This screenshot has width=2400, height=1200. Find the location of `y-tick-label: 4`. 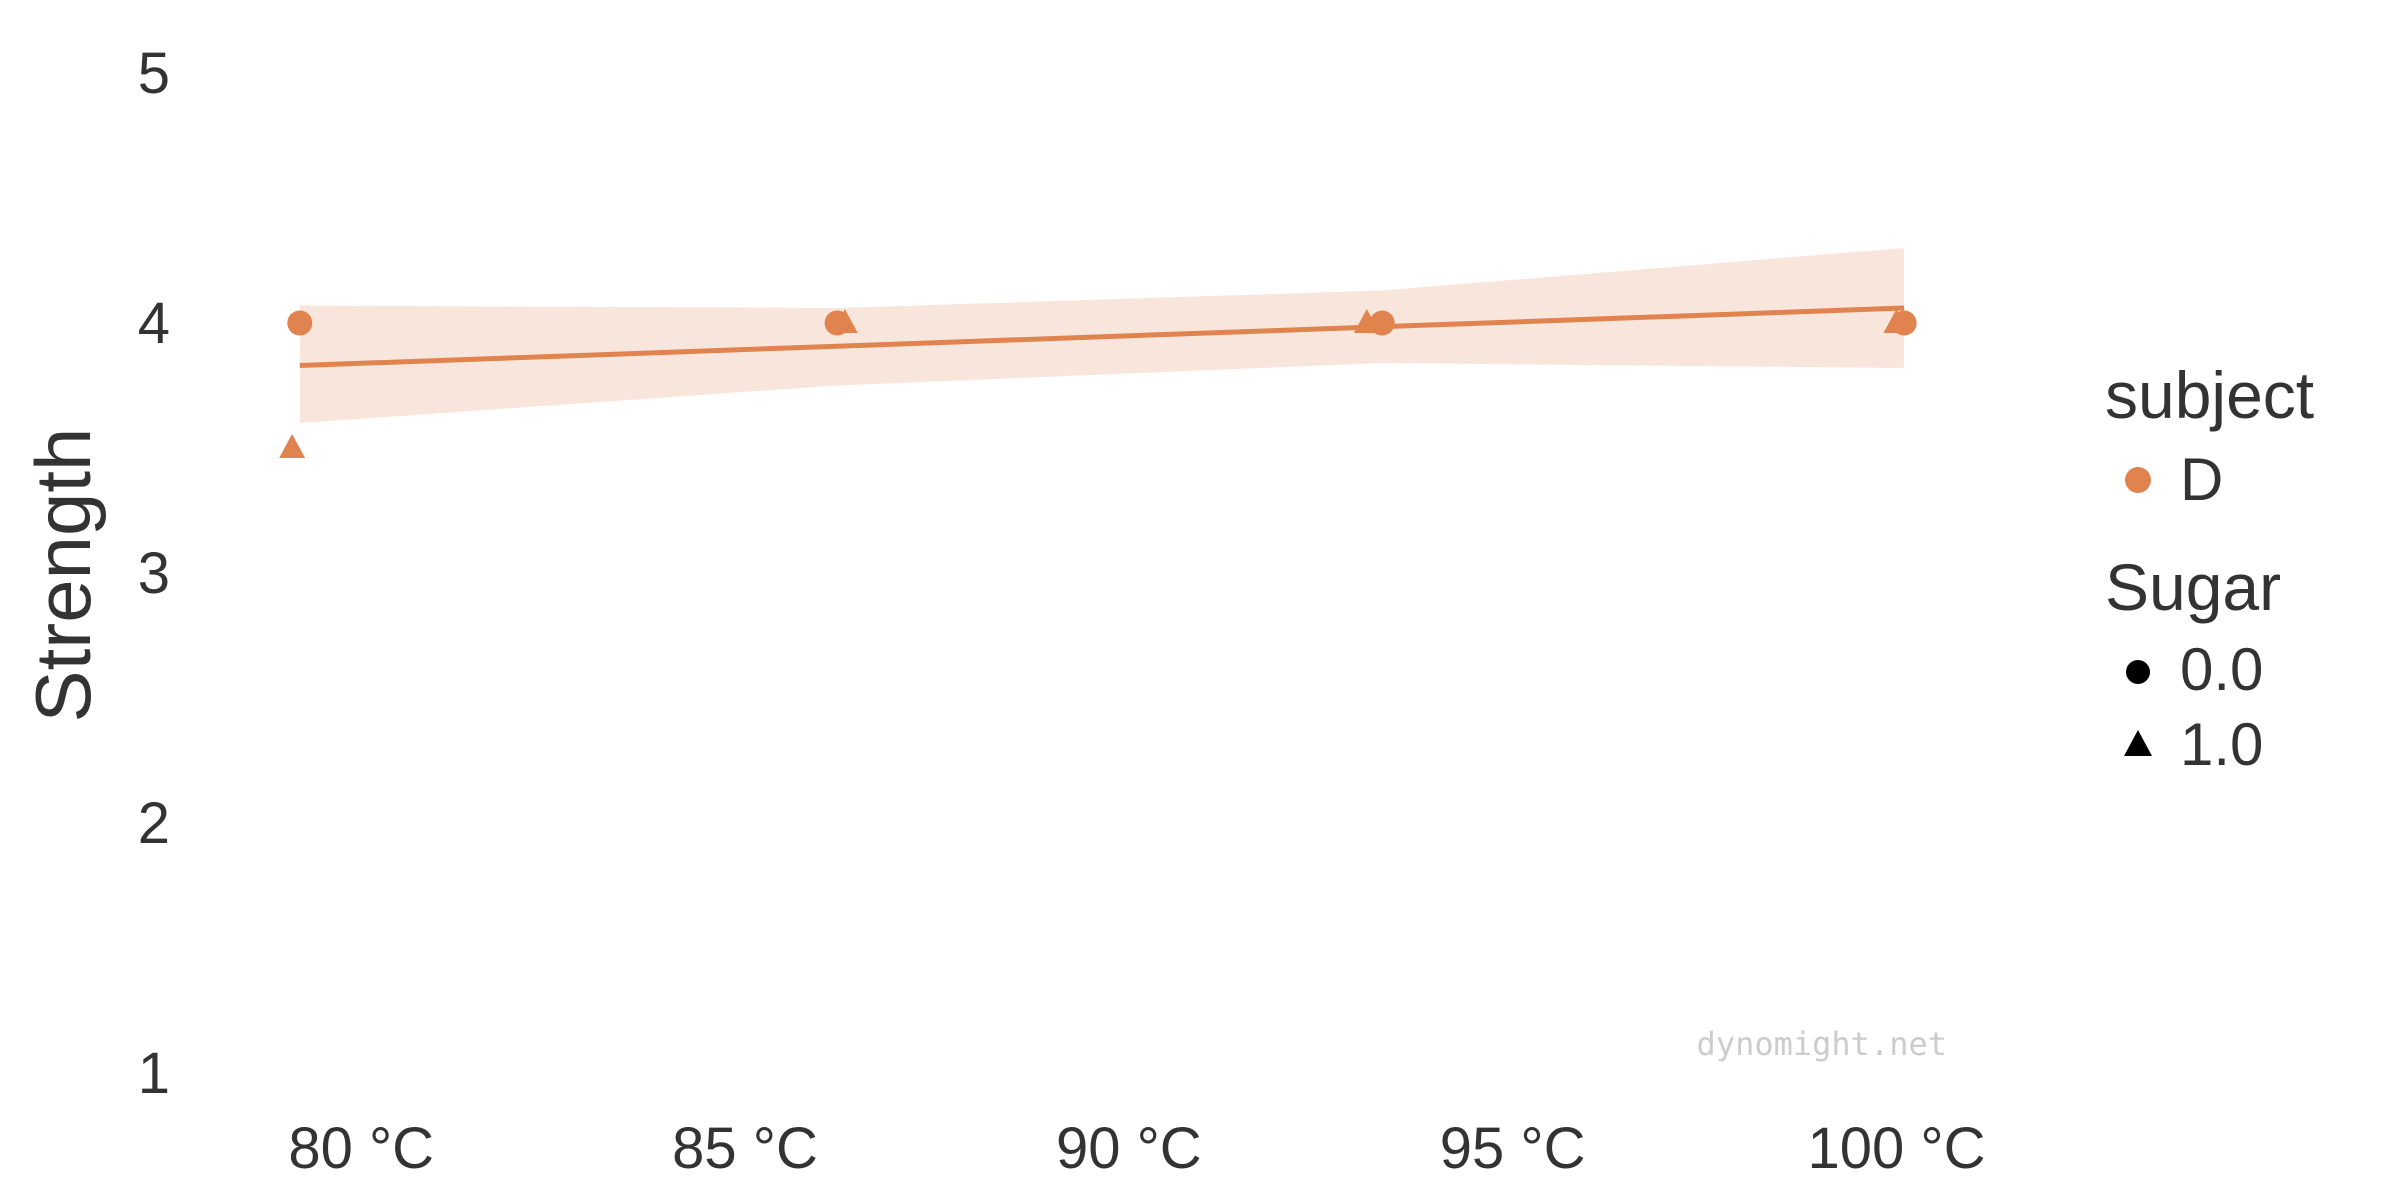

y-tick-label: 4 is located at coordinates (154, 323).